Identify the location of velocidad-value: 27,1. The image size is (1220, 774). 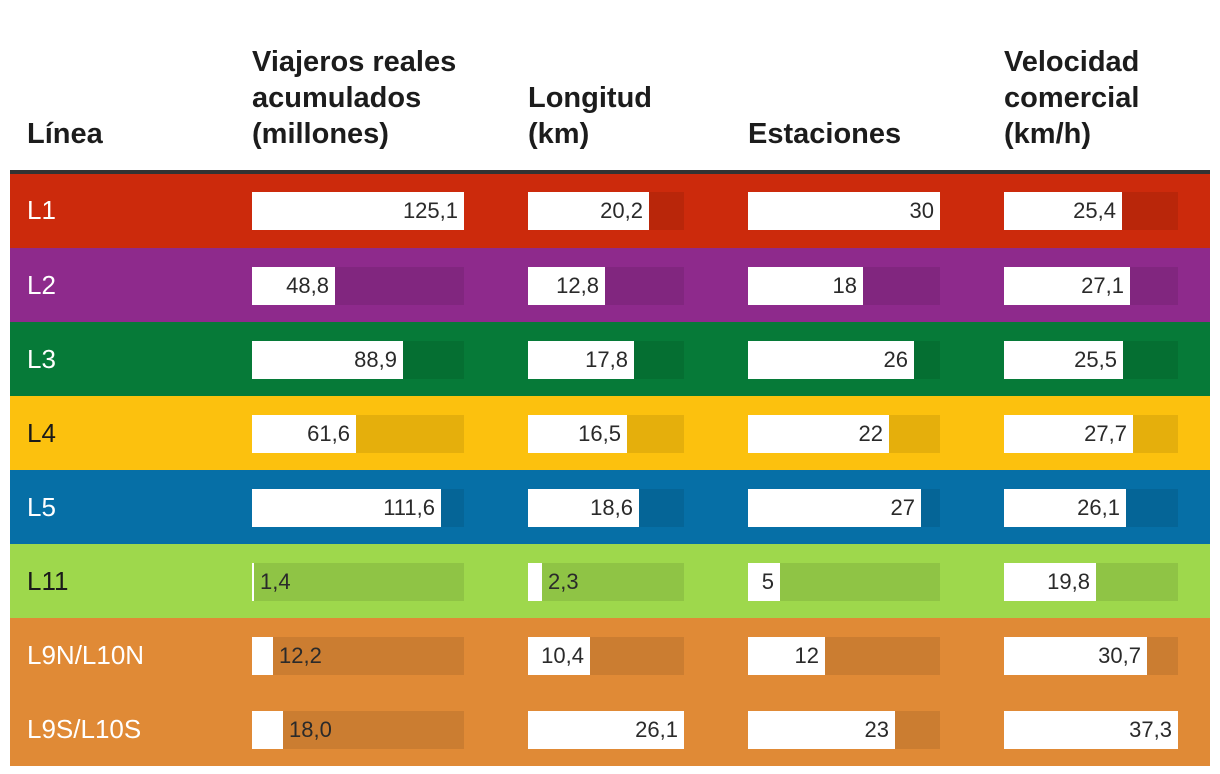
(1102, 285).